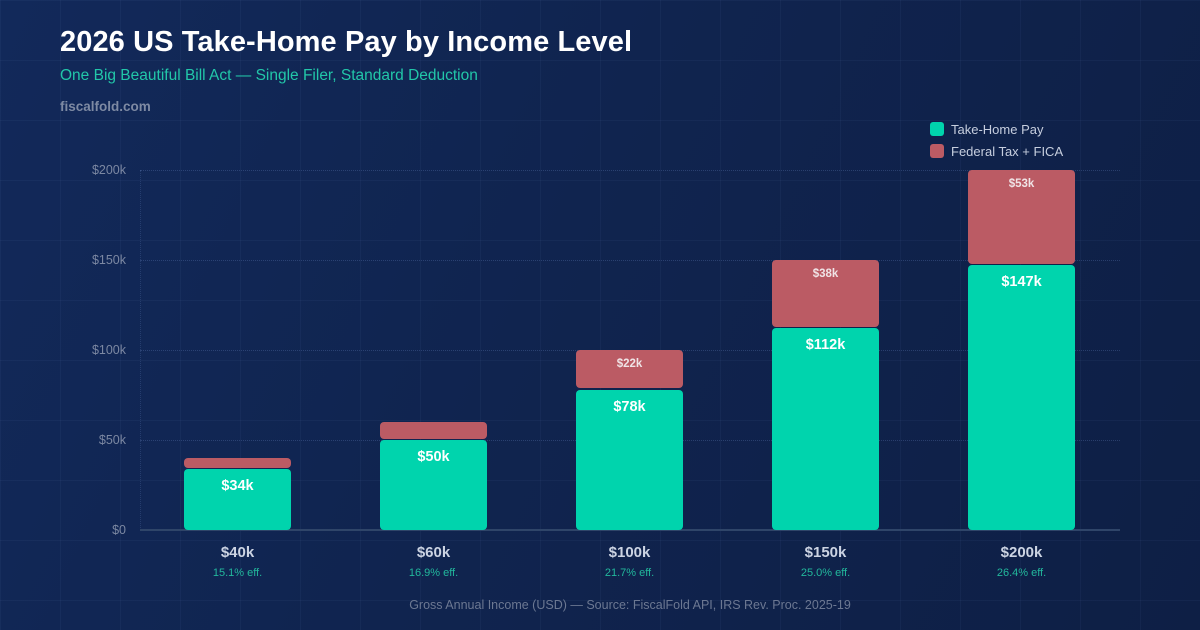 The height and width of the screenshot is (630, 1200). What do you see at coordinates (237, 552) in the screenshot?
I see `x-category-label: $40k` at bounding box center [237, 552].